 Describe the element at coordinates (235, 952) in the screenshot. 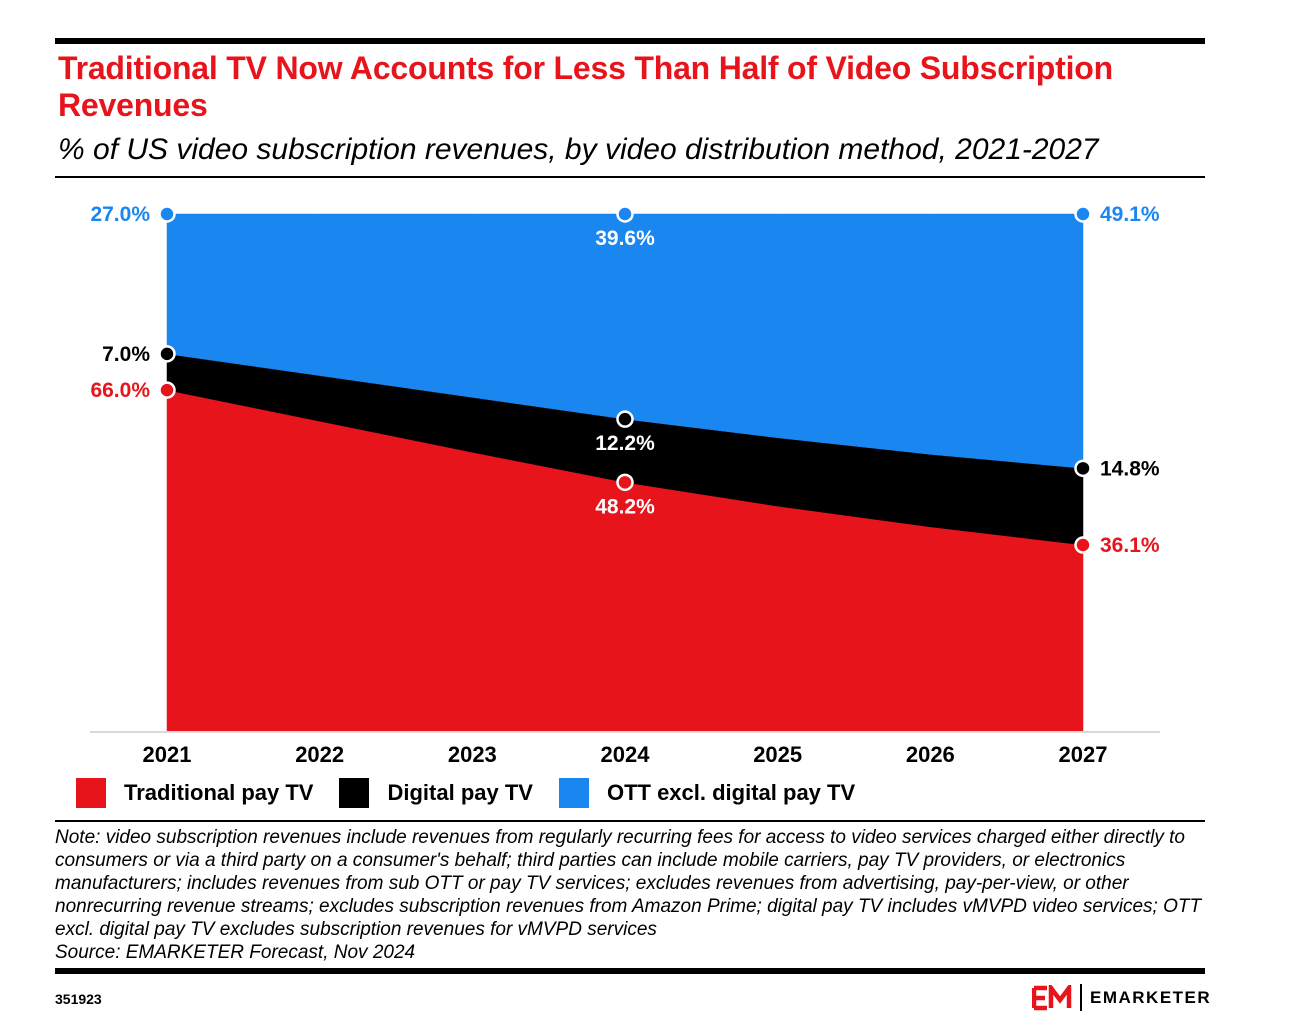

I see `chart-source: Source: EMARKETER Forecast, Nov 2024` at that location.